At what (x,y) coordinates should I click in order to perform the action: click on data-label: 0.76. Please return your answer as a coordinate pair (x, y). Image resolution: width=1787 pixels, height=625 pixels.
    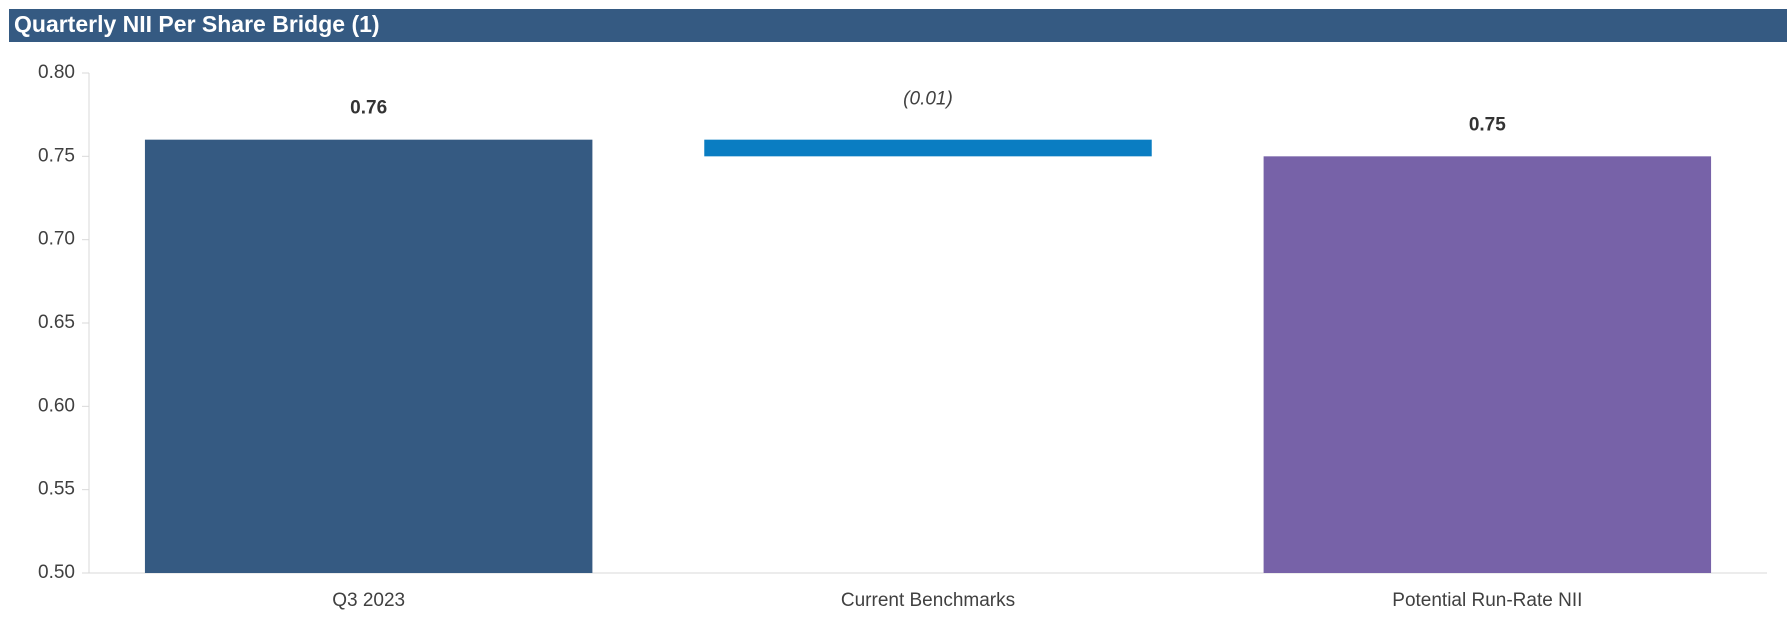
    Looking at the image, I should click on (368, 108).